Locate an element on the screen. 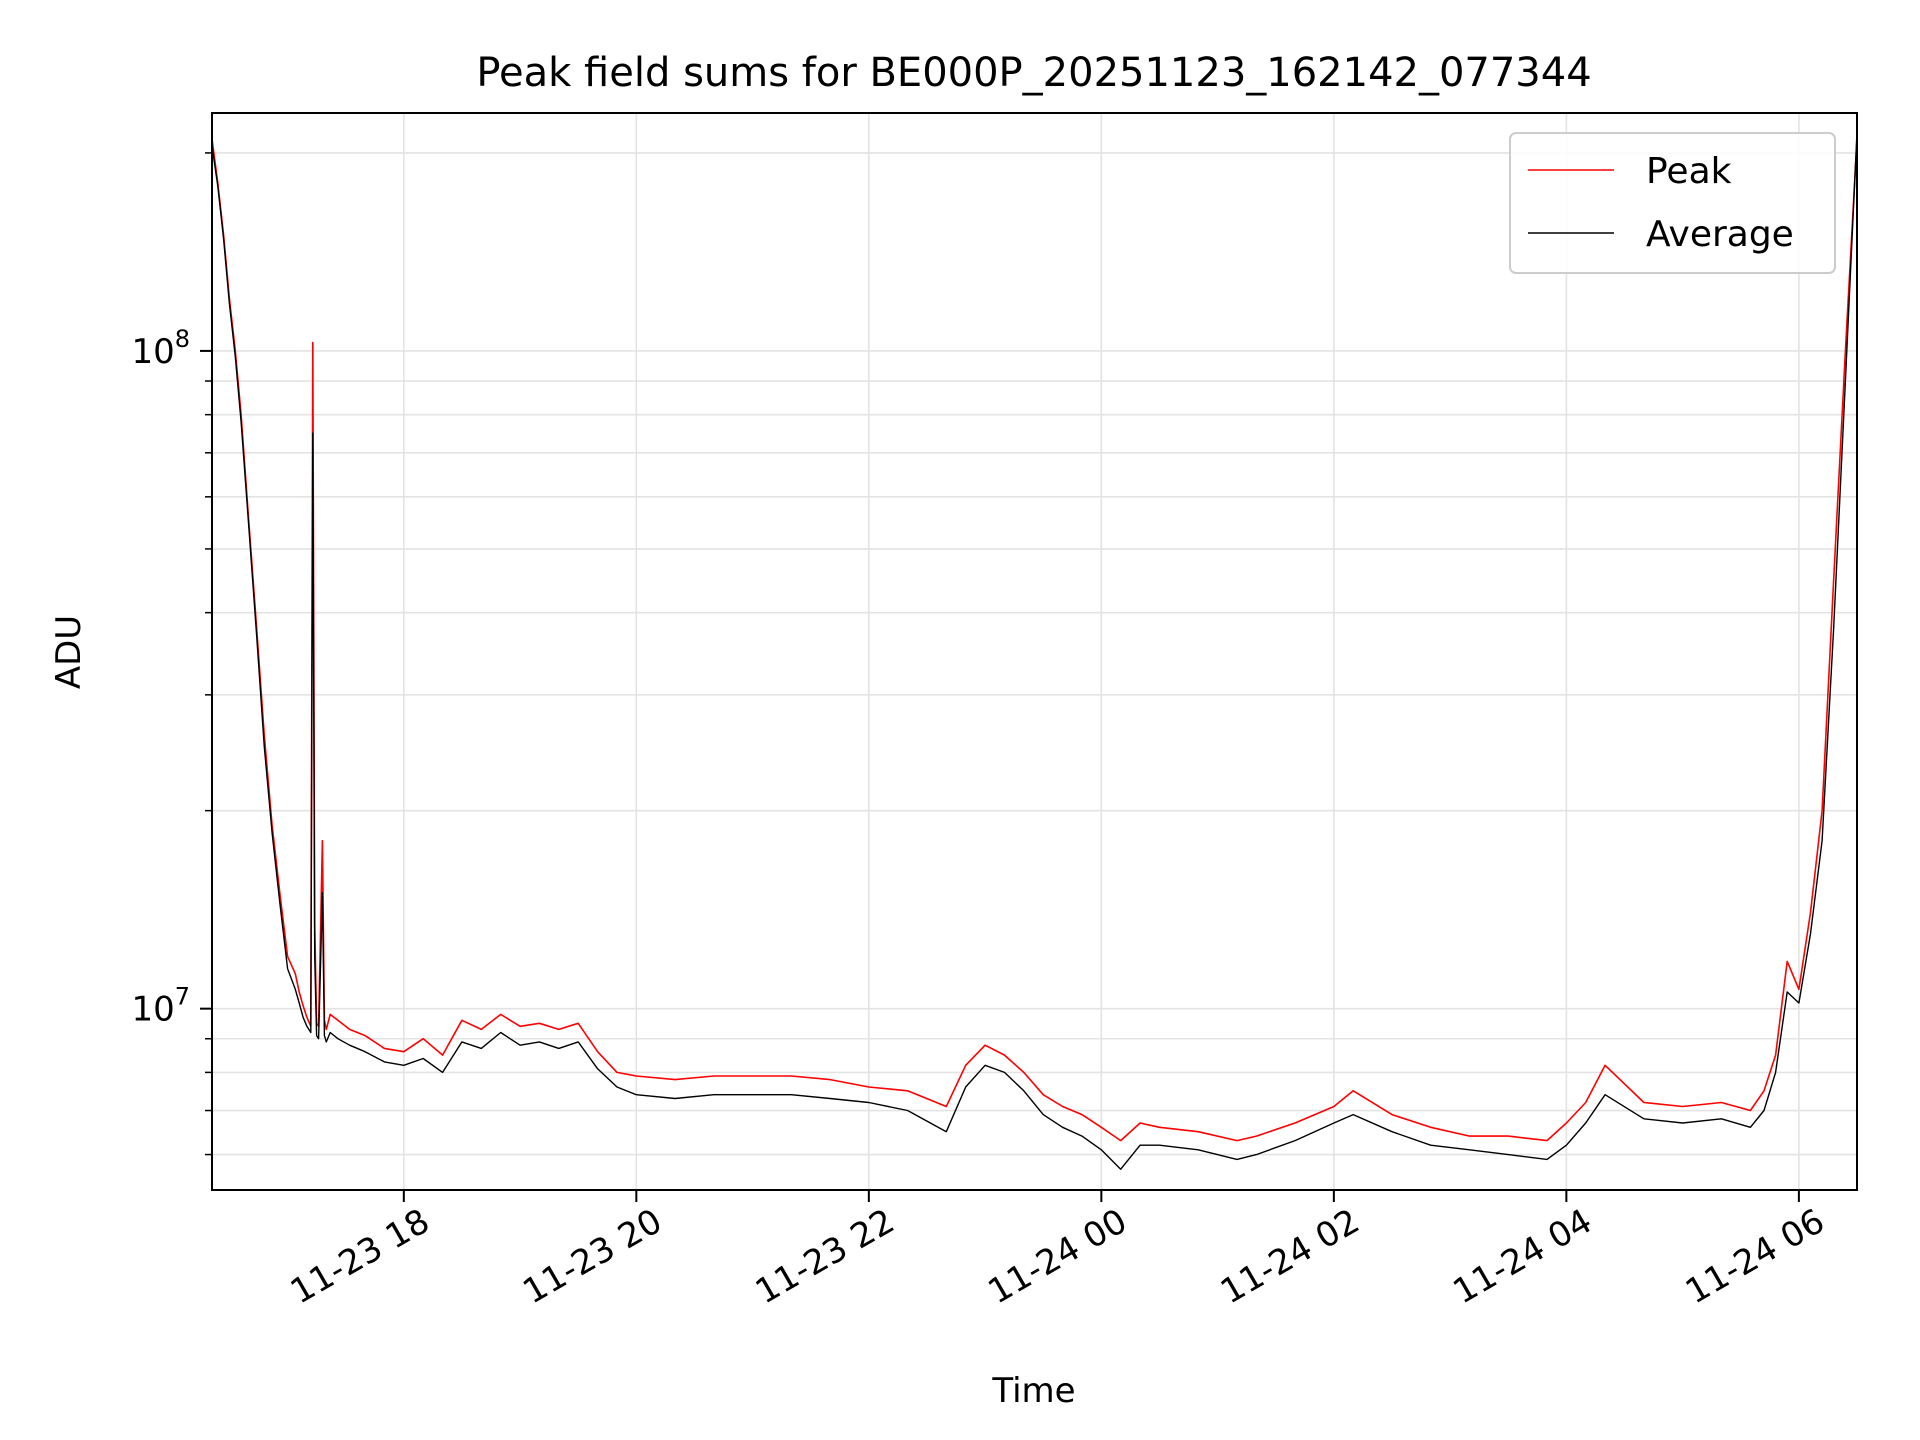 This screenshot has width=1920, height=1440. x-tick-label: 11-23 22 is located at coordinates (825, 1256).